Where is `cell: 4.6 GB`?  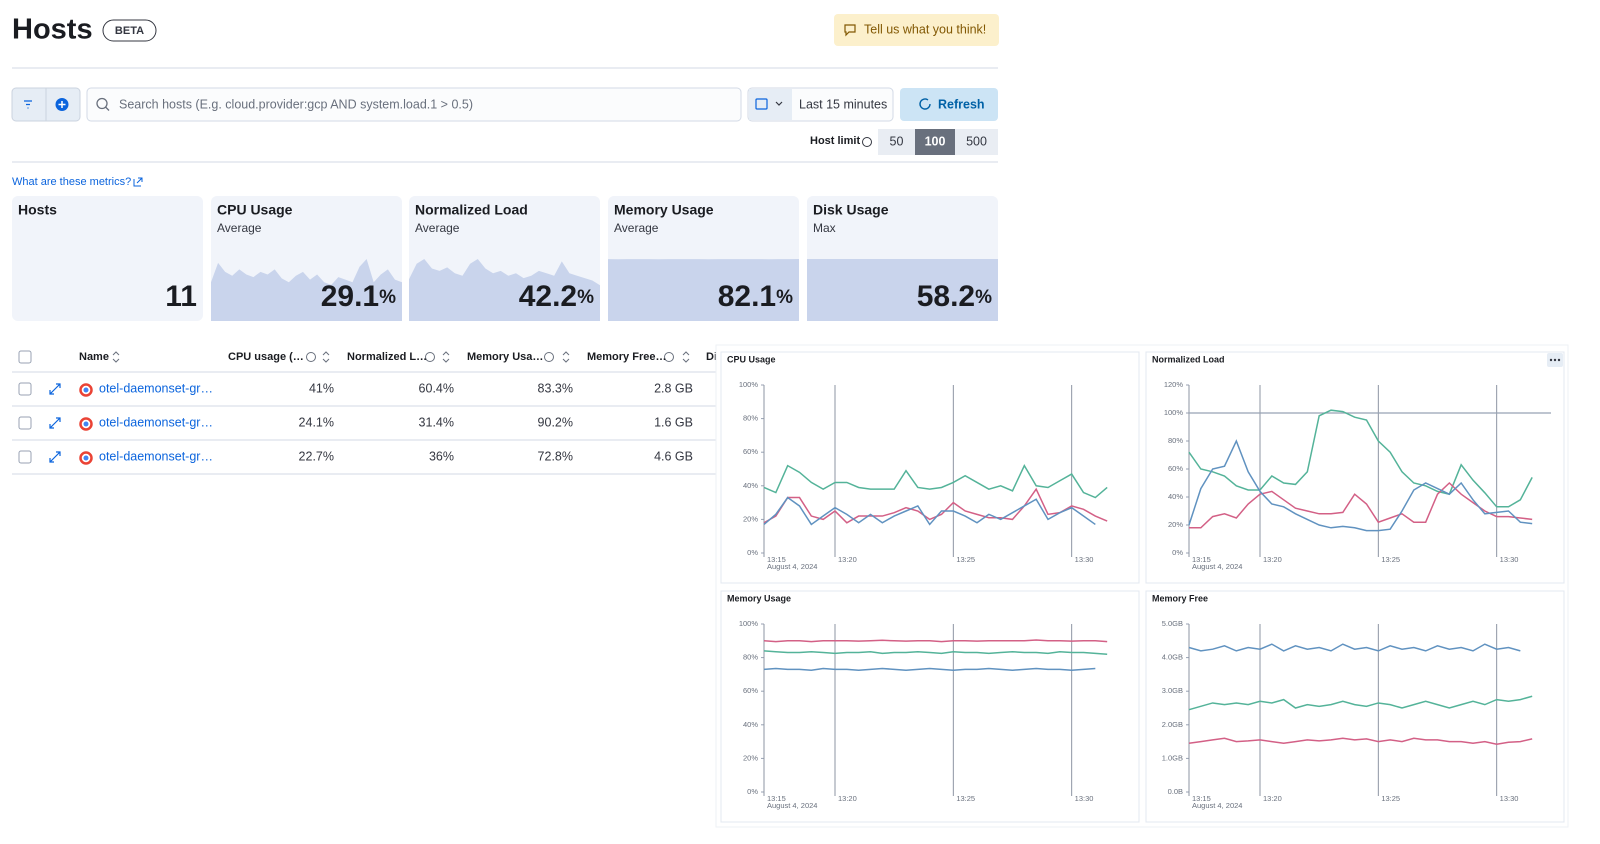
cell: 4.6 GB is located at coordinates (673, 456).